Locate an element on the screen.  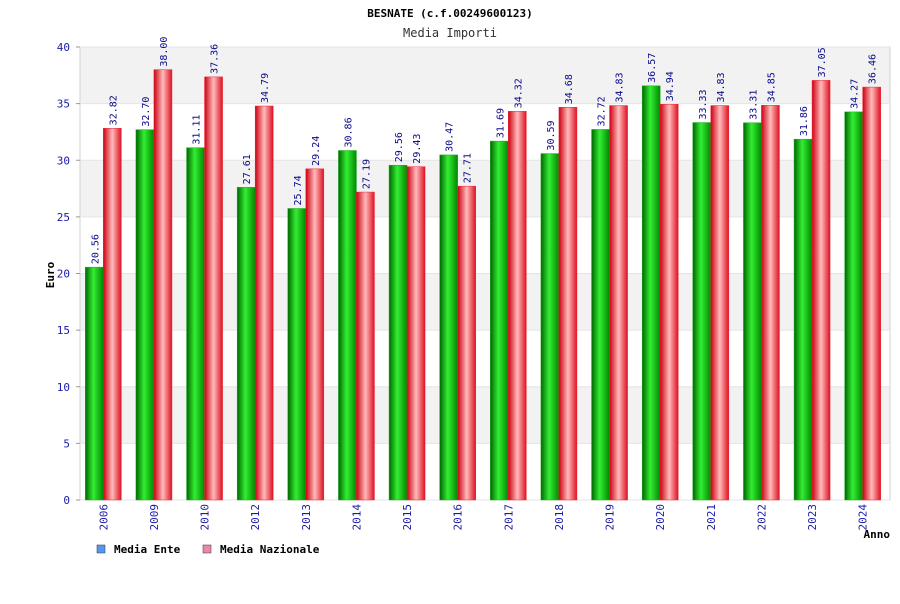
data-label: 31.86 is located at coordinates (804, 121).